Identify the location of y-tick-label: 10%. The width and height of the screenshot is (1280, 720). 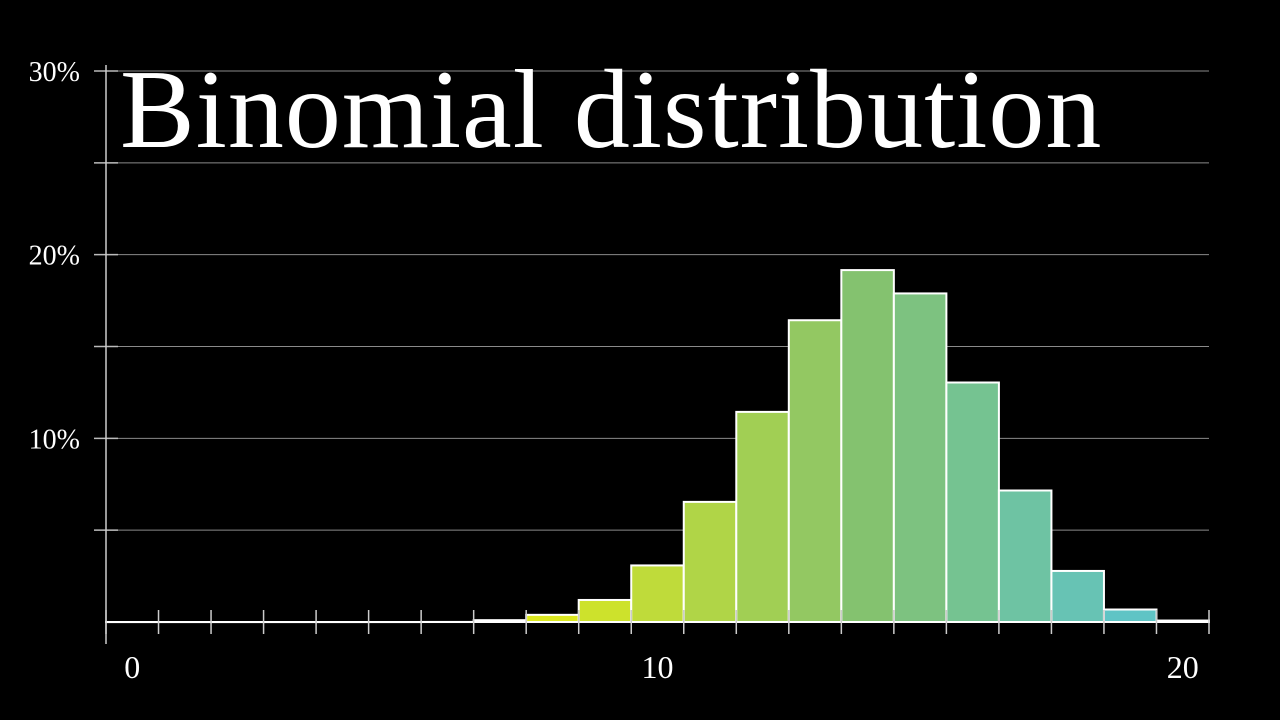
(54, 439).